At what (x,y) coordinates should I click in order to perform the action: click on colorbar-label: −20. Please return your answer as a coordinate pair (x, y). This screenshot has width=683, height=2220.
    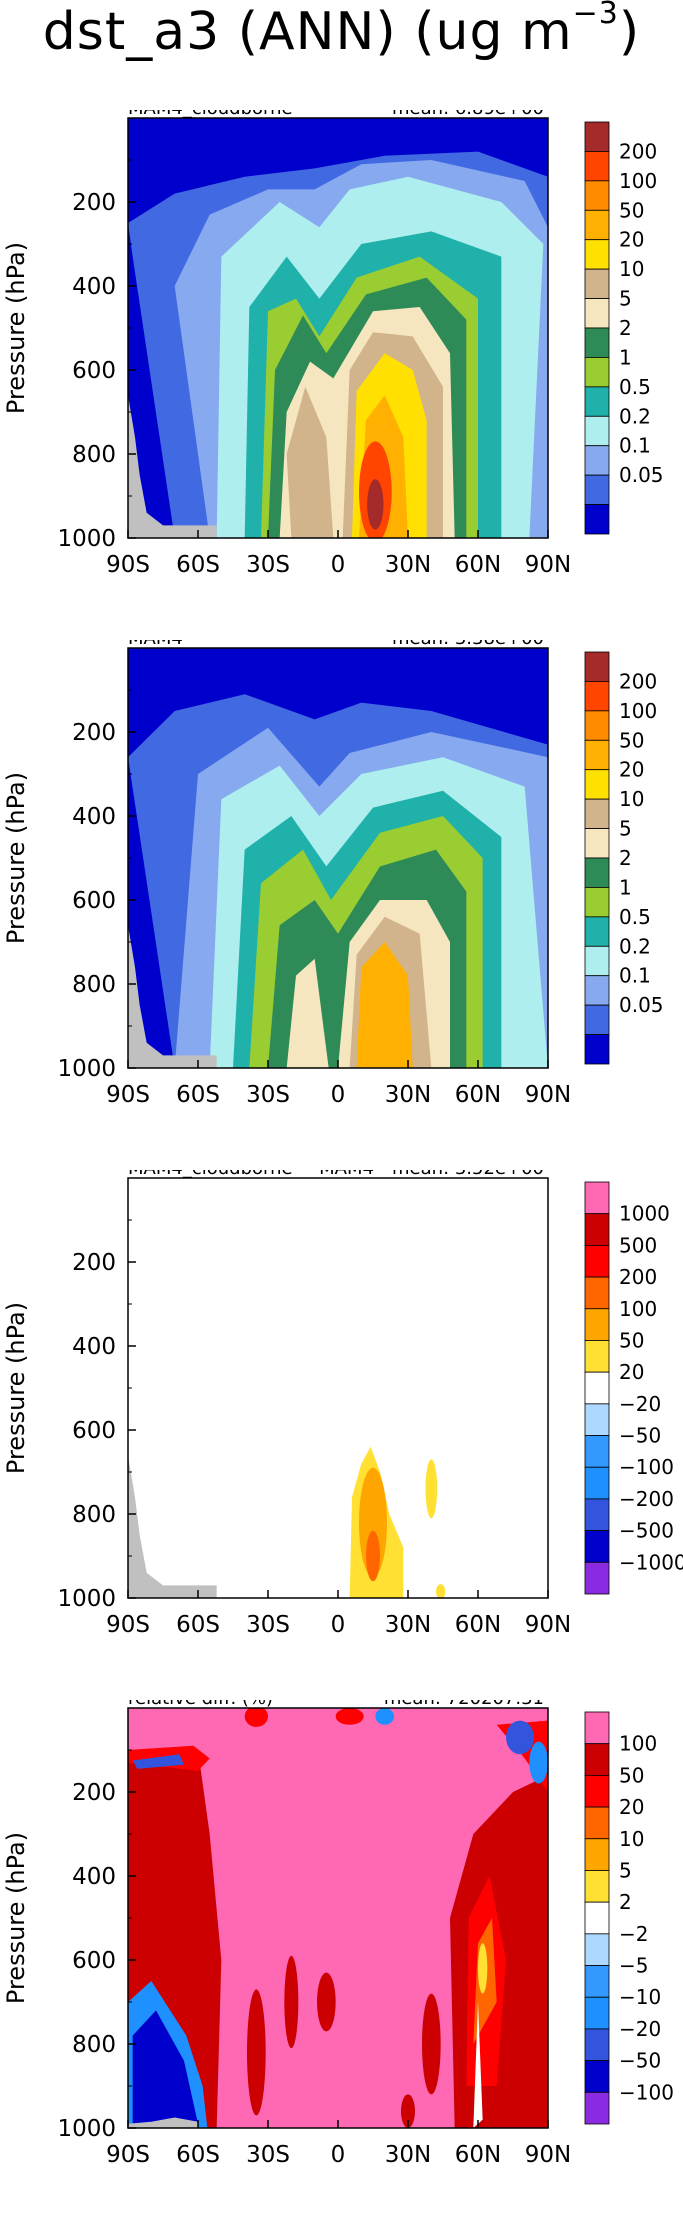
    Looking at the image, I should click on (640, 1404).